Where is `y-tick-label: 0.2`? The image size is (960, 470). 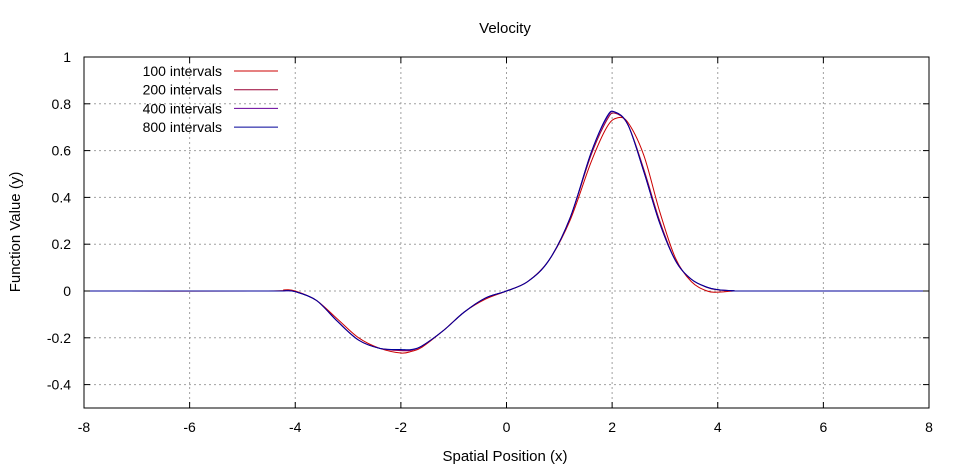 y-tick-label: 0.2 is located at coordinates (62, 244).